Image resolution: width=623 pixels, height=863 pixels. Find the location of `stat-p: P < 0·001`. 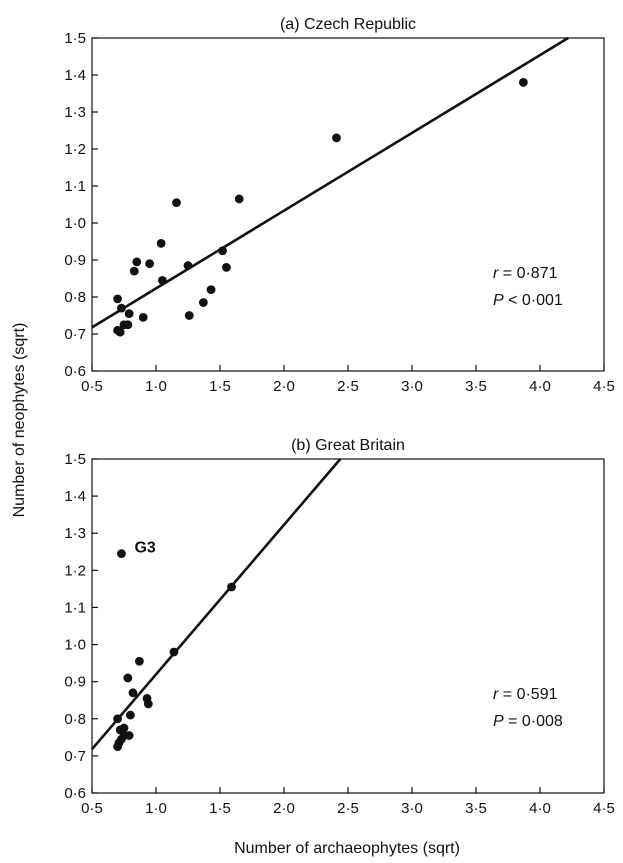

stat-p: P < 0·001 is located at coordinates (528, 300).